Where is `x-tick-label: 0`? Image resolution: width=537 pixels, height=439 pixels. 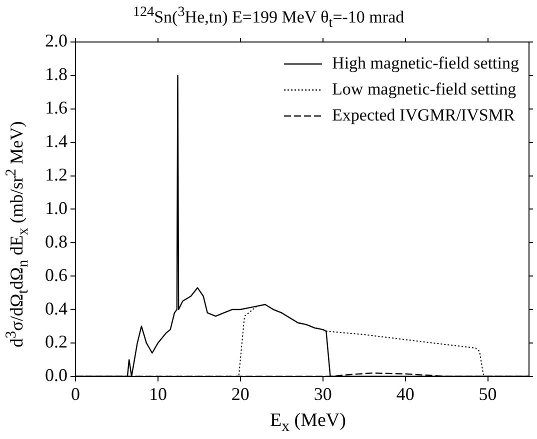
x-tick-label: 0 is located at coordinates (75, 394).